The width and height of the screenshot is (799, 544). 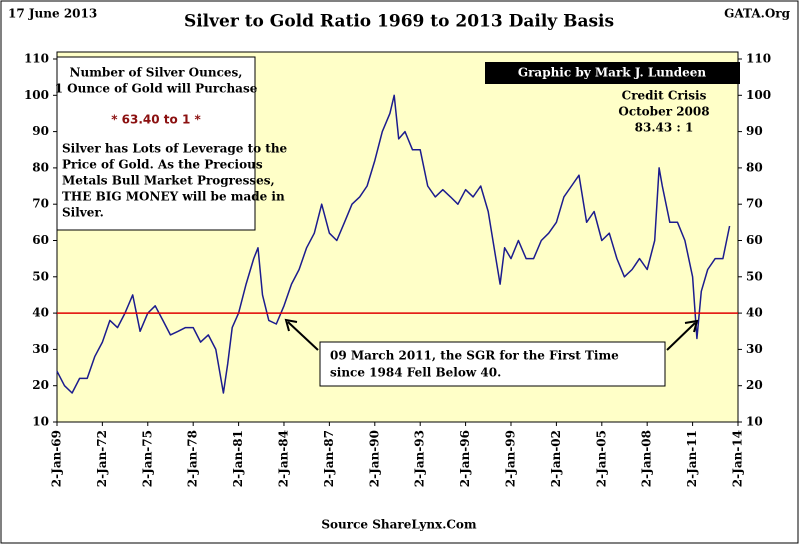 I want to click on y-tick-label: 20, so click(x=40, y=385).